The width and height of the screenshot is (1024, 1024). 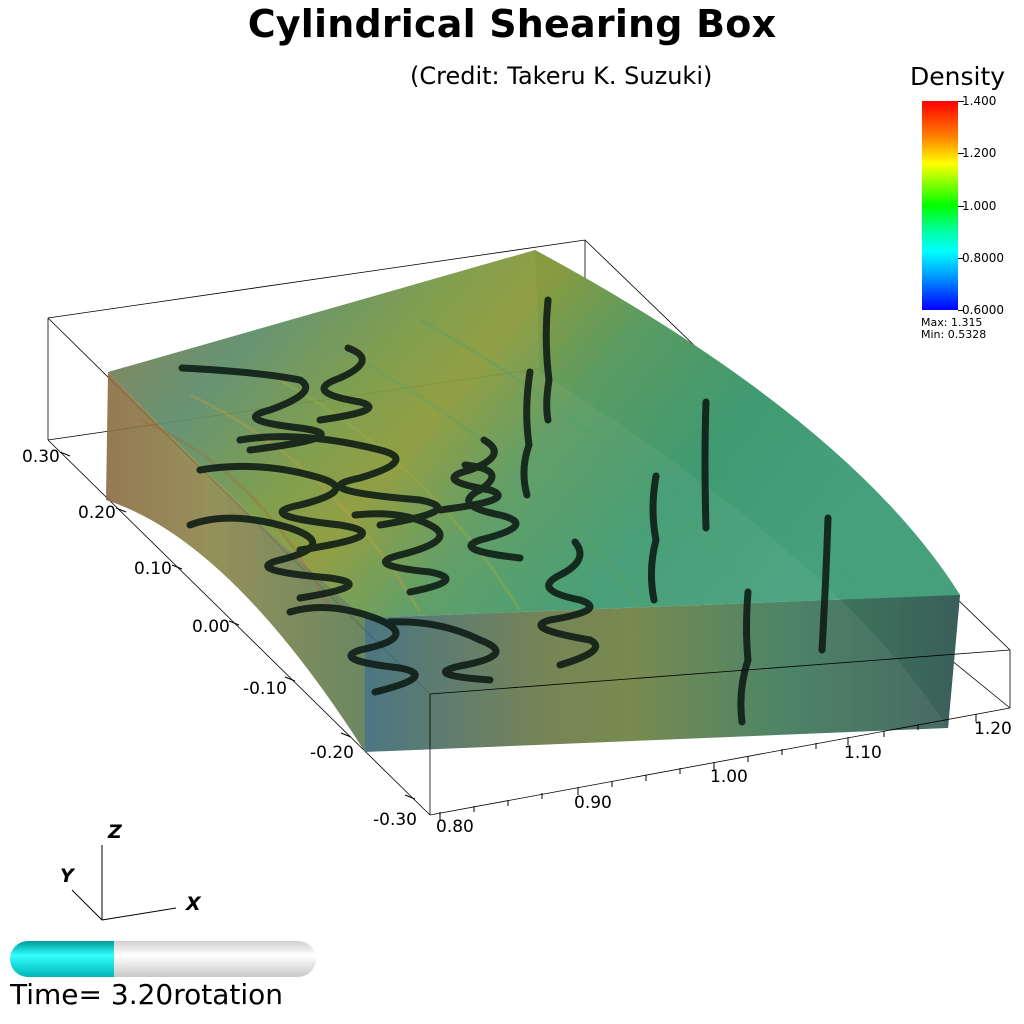 What do you see at coordinates (954, 334) in the screenshot?
I see `colorbar-min: Min: 0.5328` at bounding box center [954, 334].